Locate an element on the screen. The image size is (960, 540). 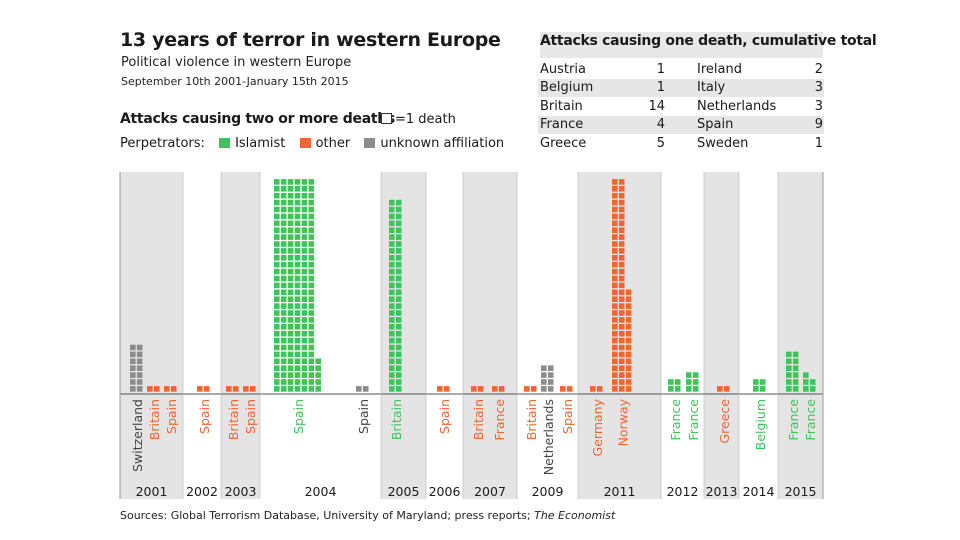
chart-title: 13 years of terror in western Europe is located at coordinates (310, 40).